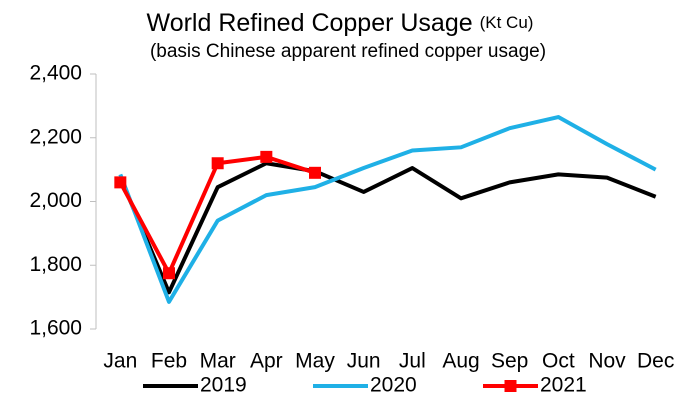 The height and width of the screenshot is (409, 691). Describe the element at coordinates (509, 361) in the screenshot. I see `x-tick-label: Sep` at that location.